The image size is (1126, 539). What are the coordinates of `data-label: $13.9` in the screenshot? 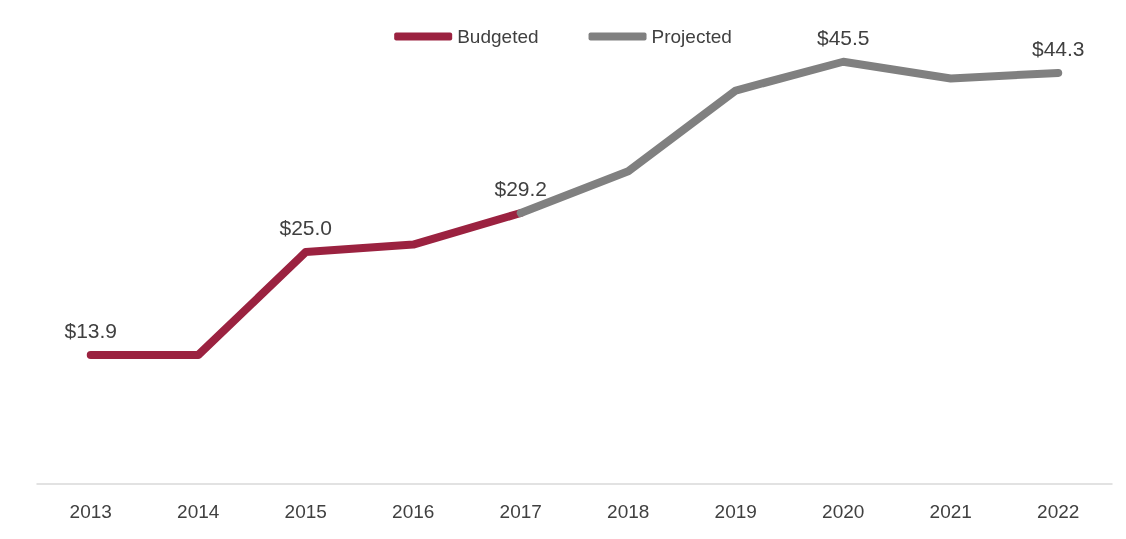 It's located at (91, 331).